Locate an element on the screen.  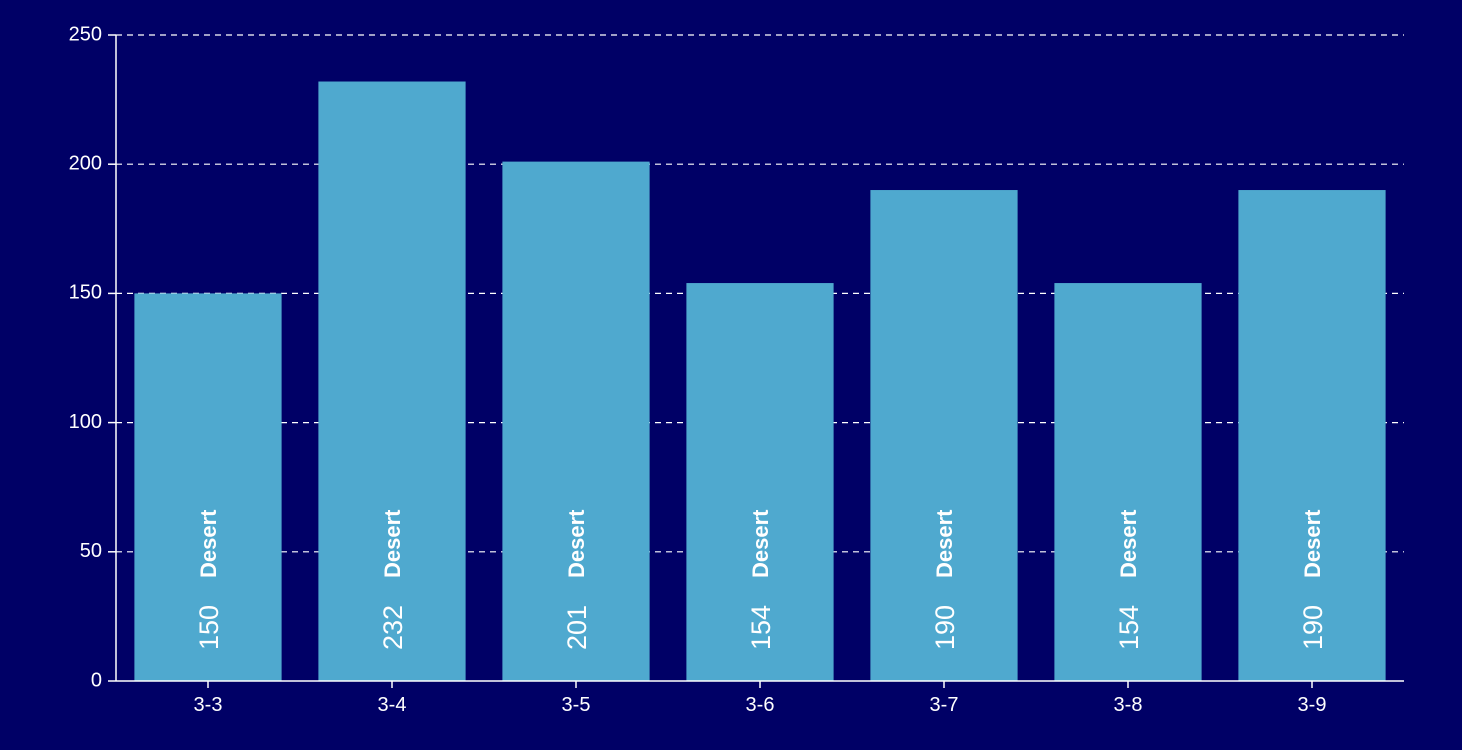
y-tick-label: 100 is located at coordinates (85, 422).